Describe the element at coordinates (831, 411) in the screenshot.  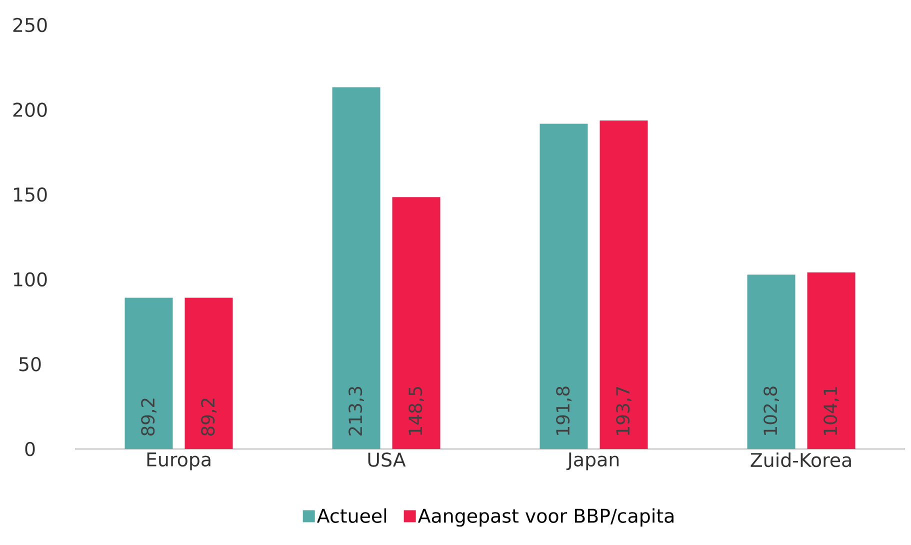
I see `data-label: 104,1` at that location.